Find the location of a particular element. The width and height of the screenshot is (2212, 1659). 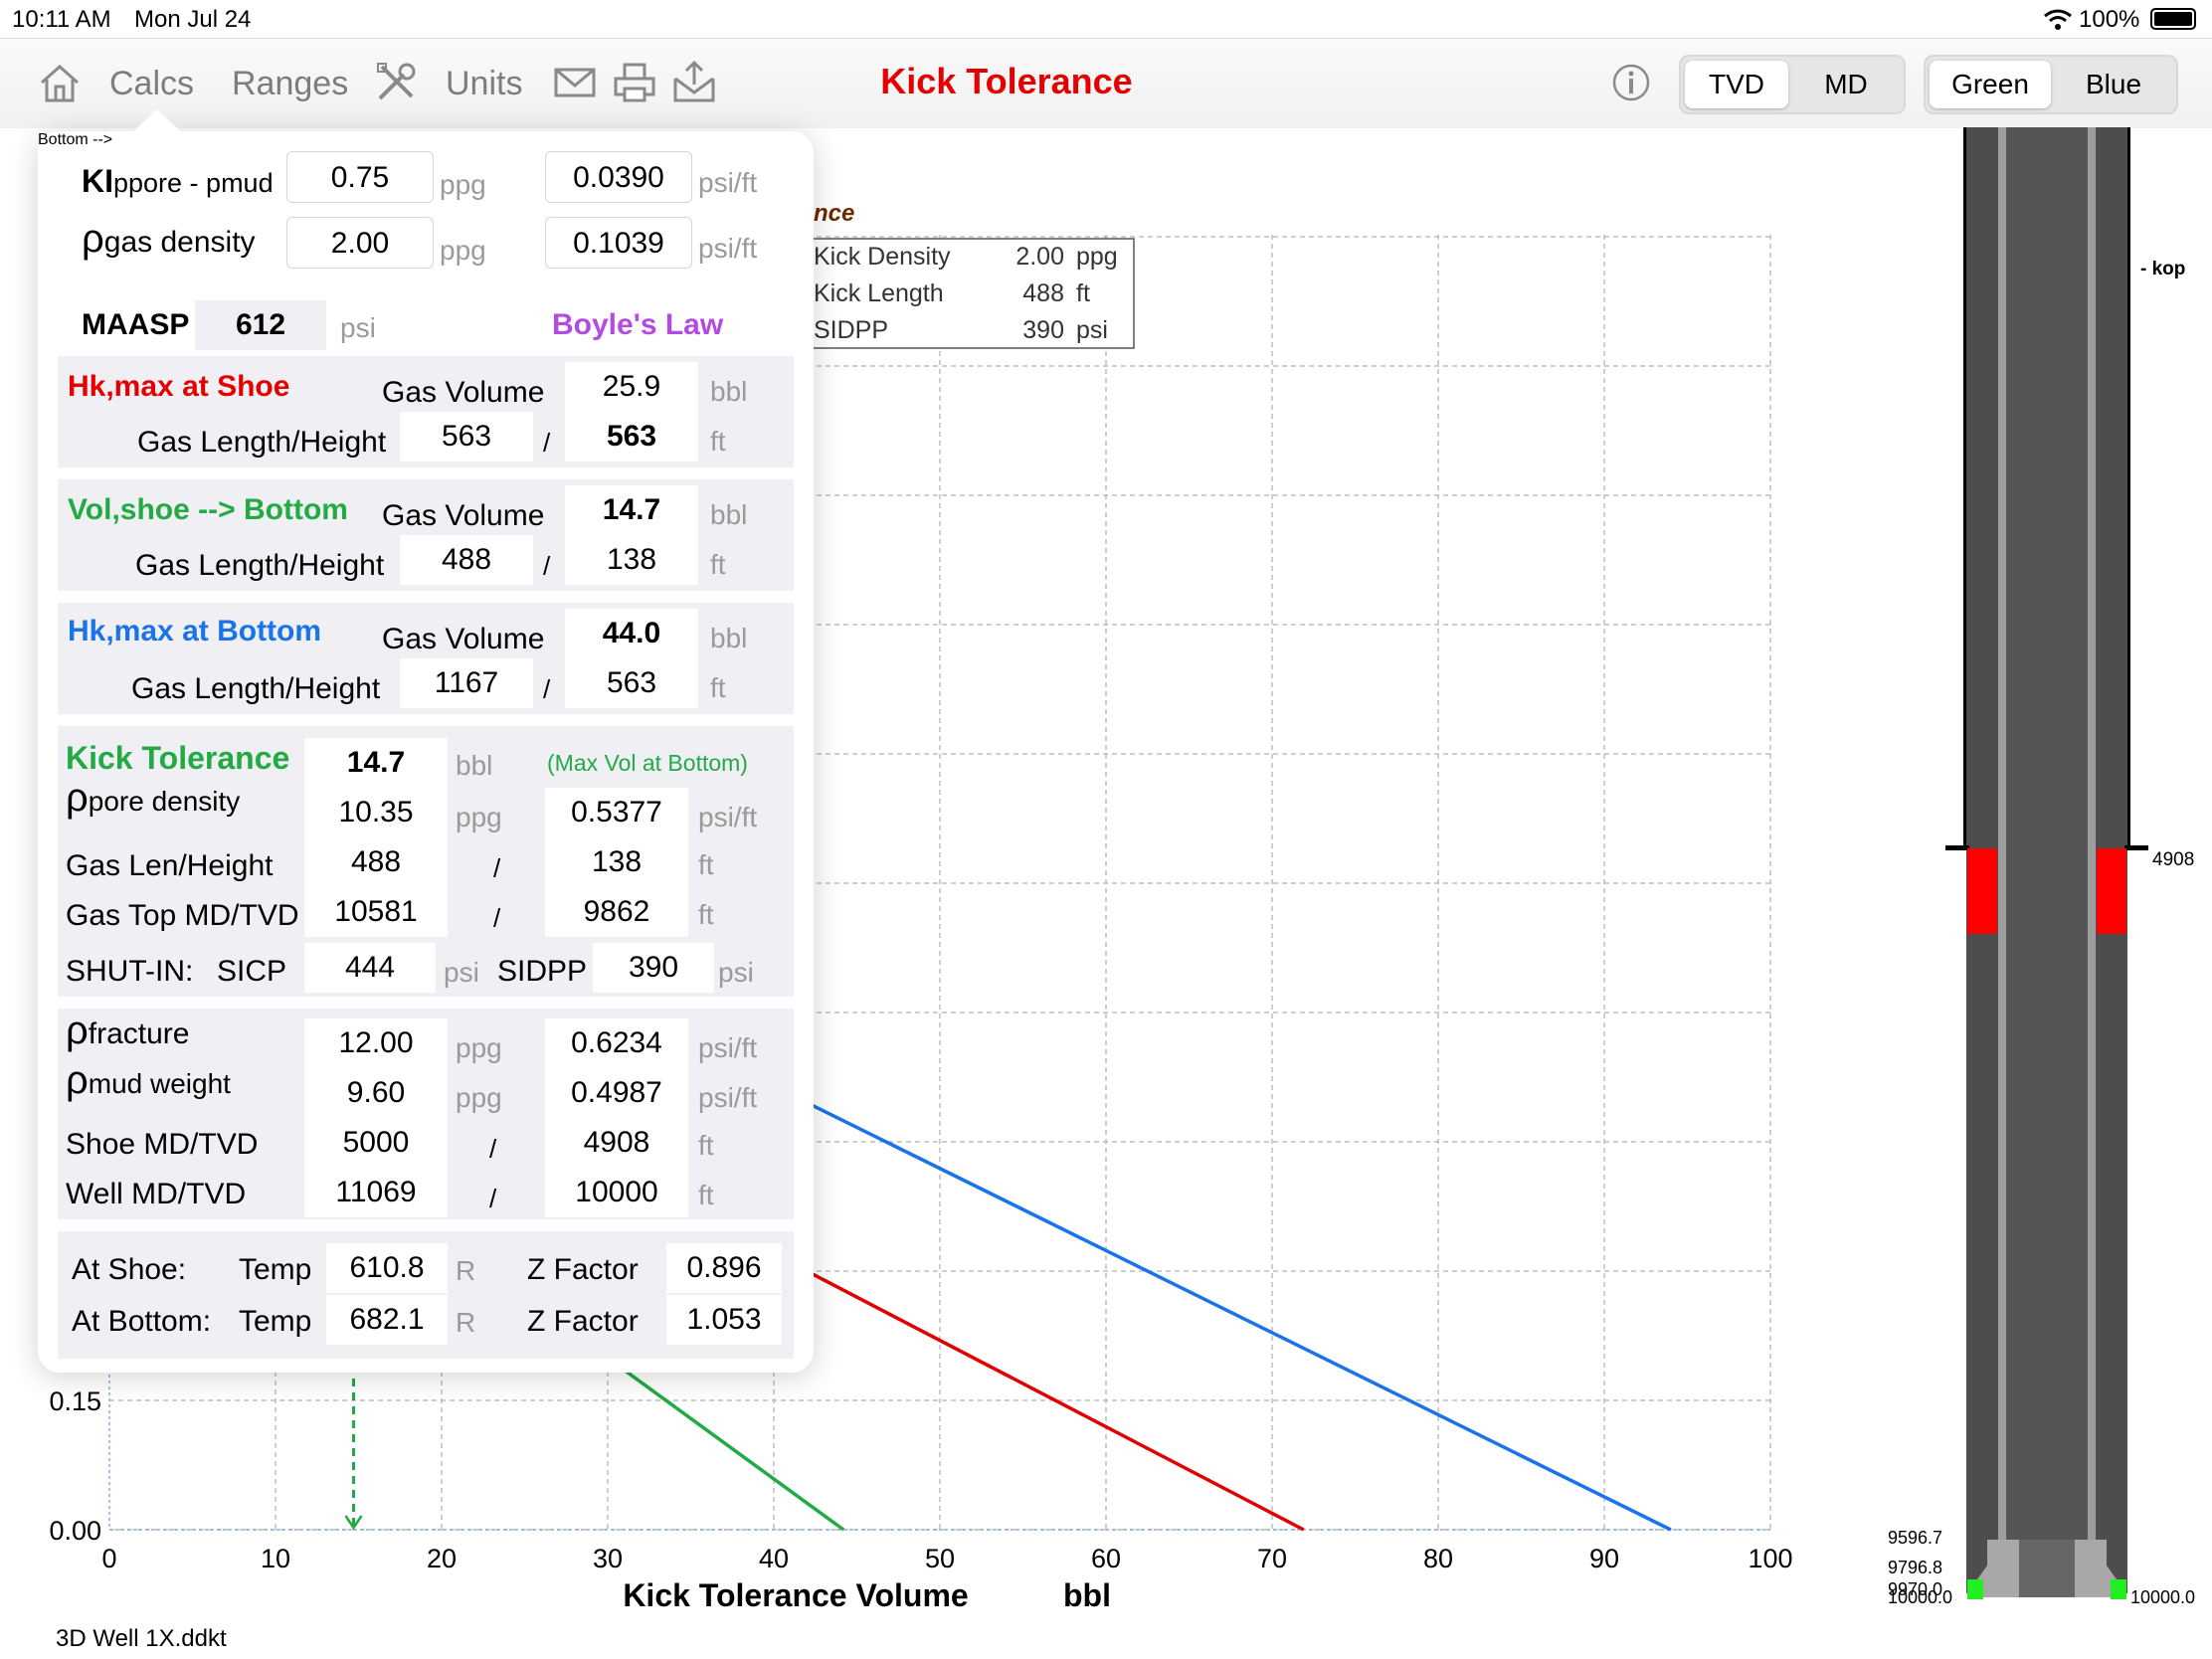

kick-gas-left is located at coordinates (1982, 891).